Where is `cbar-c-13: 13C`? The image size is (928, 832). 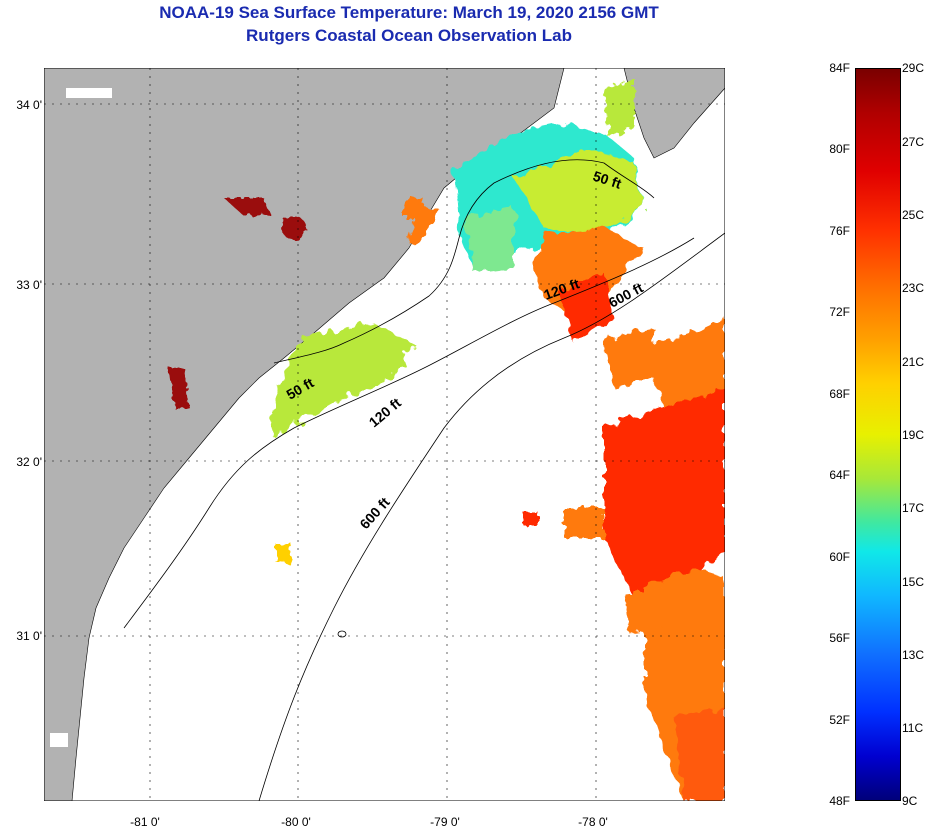
cbar-c-13: 13C is located at coordinates (913, 655).